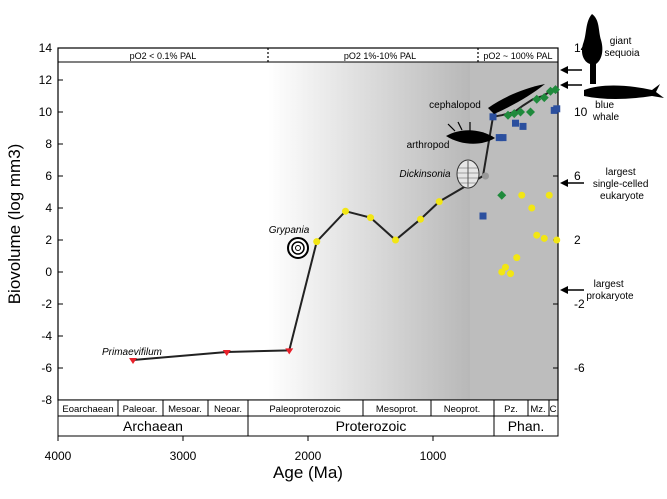  I want to click on x-tick-label: 1000, so click(433, 456).